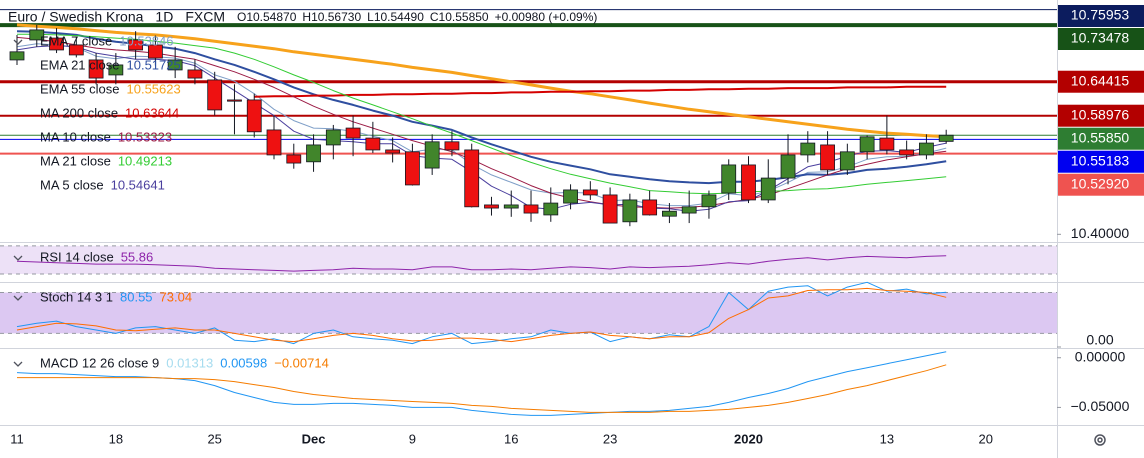  Describe the element at coordinates (152, 112) in the screenshot. I see `legend-value: 10.63644` at that location.